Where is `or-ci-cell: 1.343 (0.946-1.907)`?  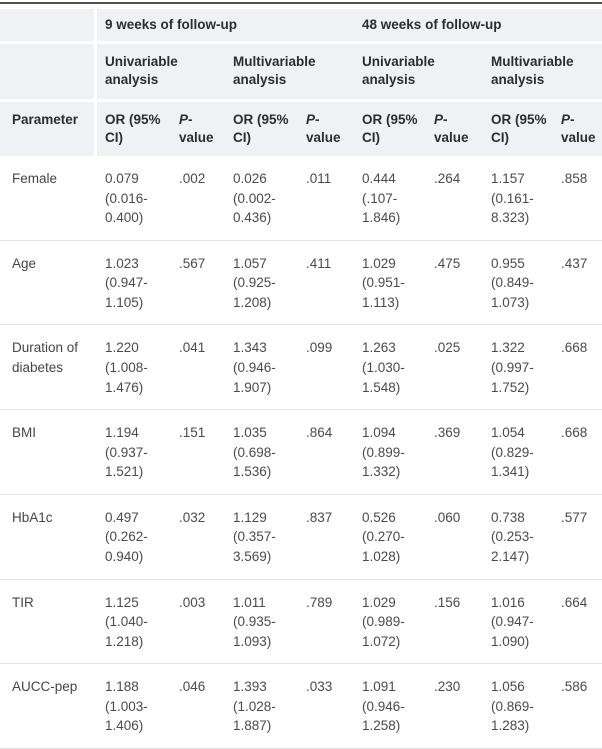
or-ci-cell: 1.343 (0.946-1.907) is located at coordinates (261, 368).